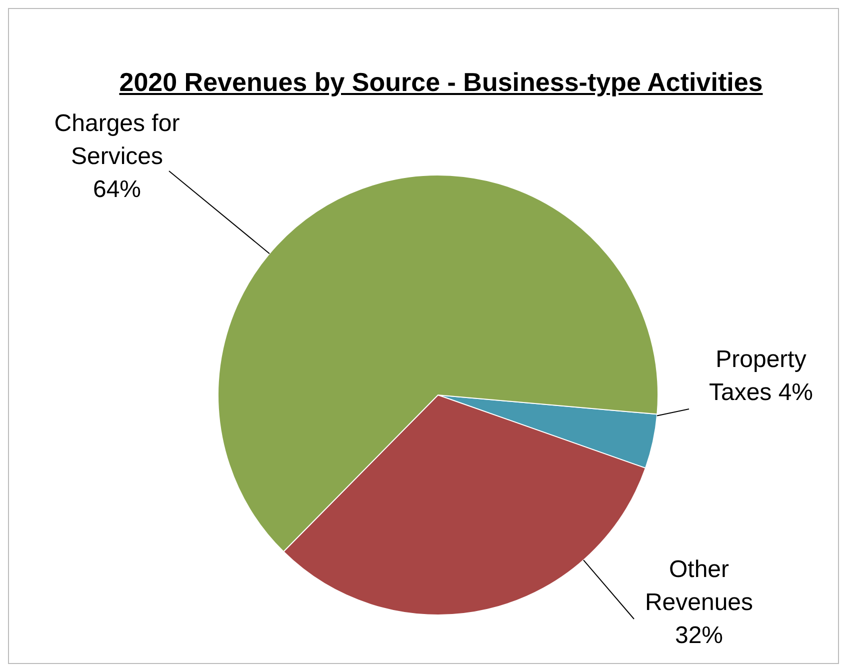 The image size is (845, 670). Describe the element at coordinates (699, 586) in the screenshot. I see `slice-label: Other Revenues` at that location.